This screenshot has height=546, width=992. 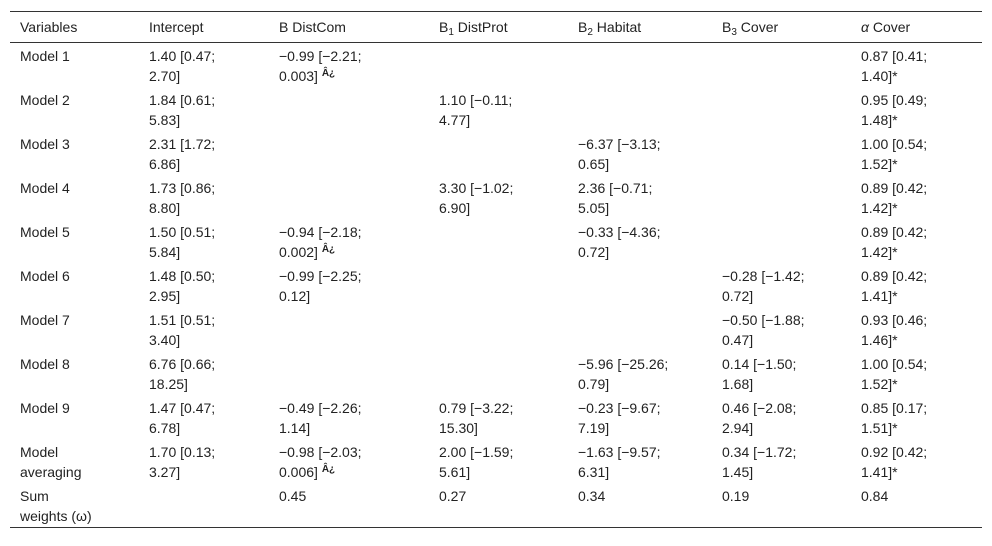 I want to click on cell-line: −0.99 [−2.25;, so click(x=320, y=276).